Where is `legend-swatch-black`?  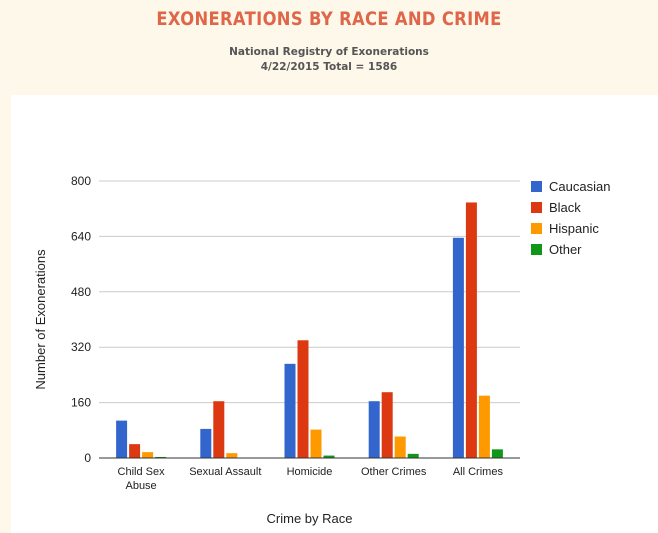 legend-swatch-black is located at coordinates (536, 207).